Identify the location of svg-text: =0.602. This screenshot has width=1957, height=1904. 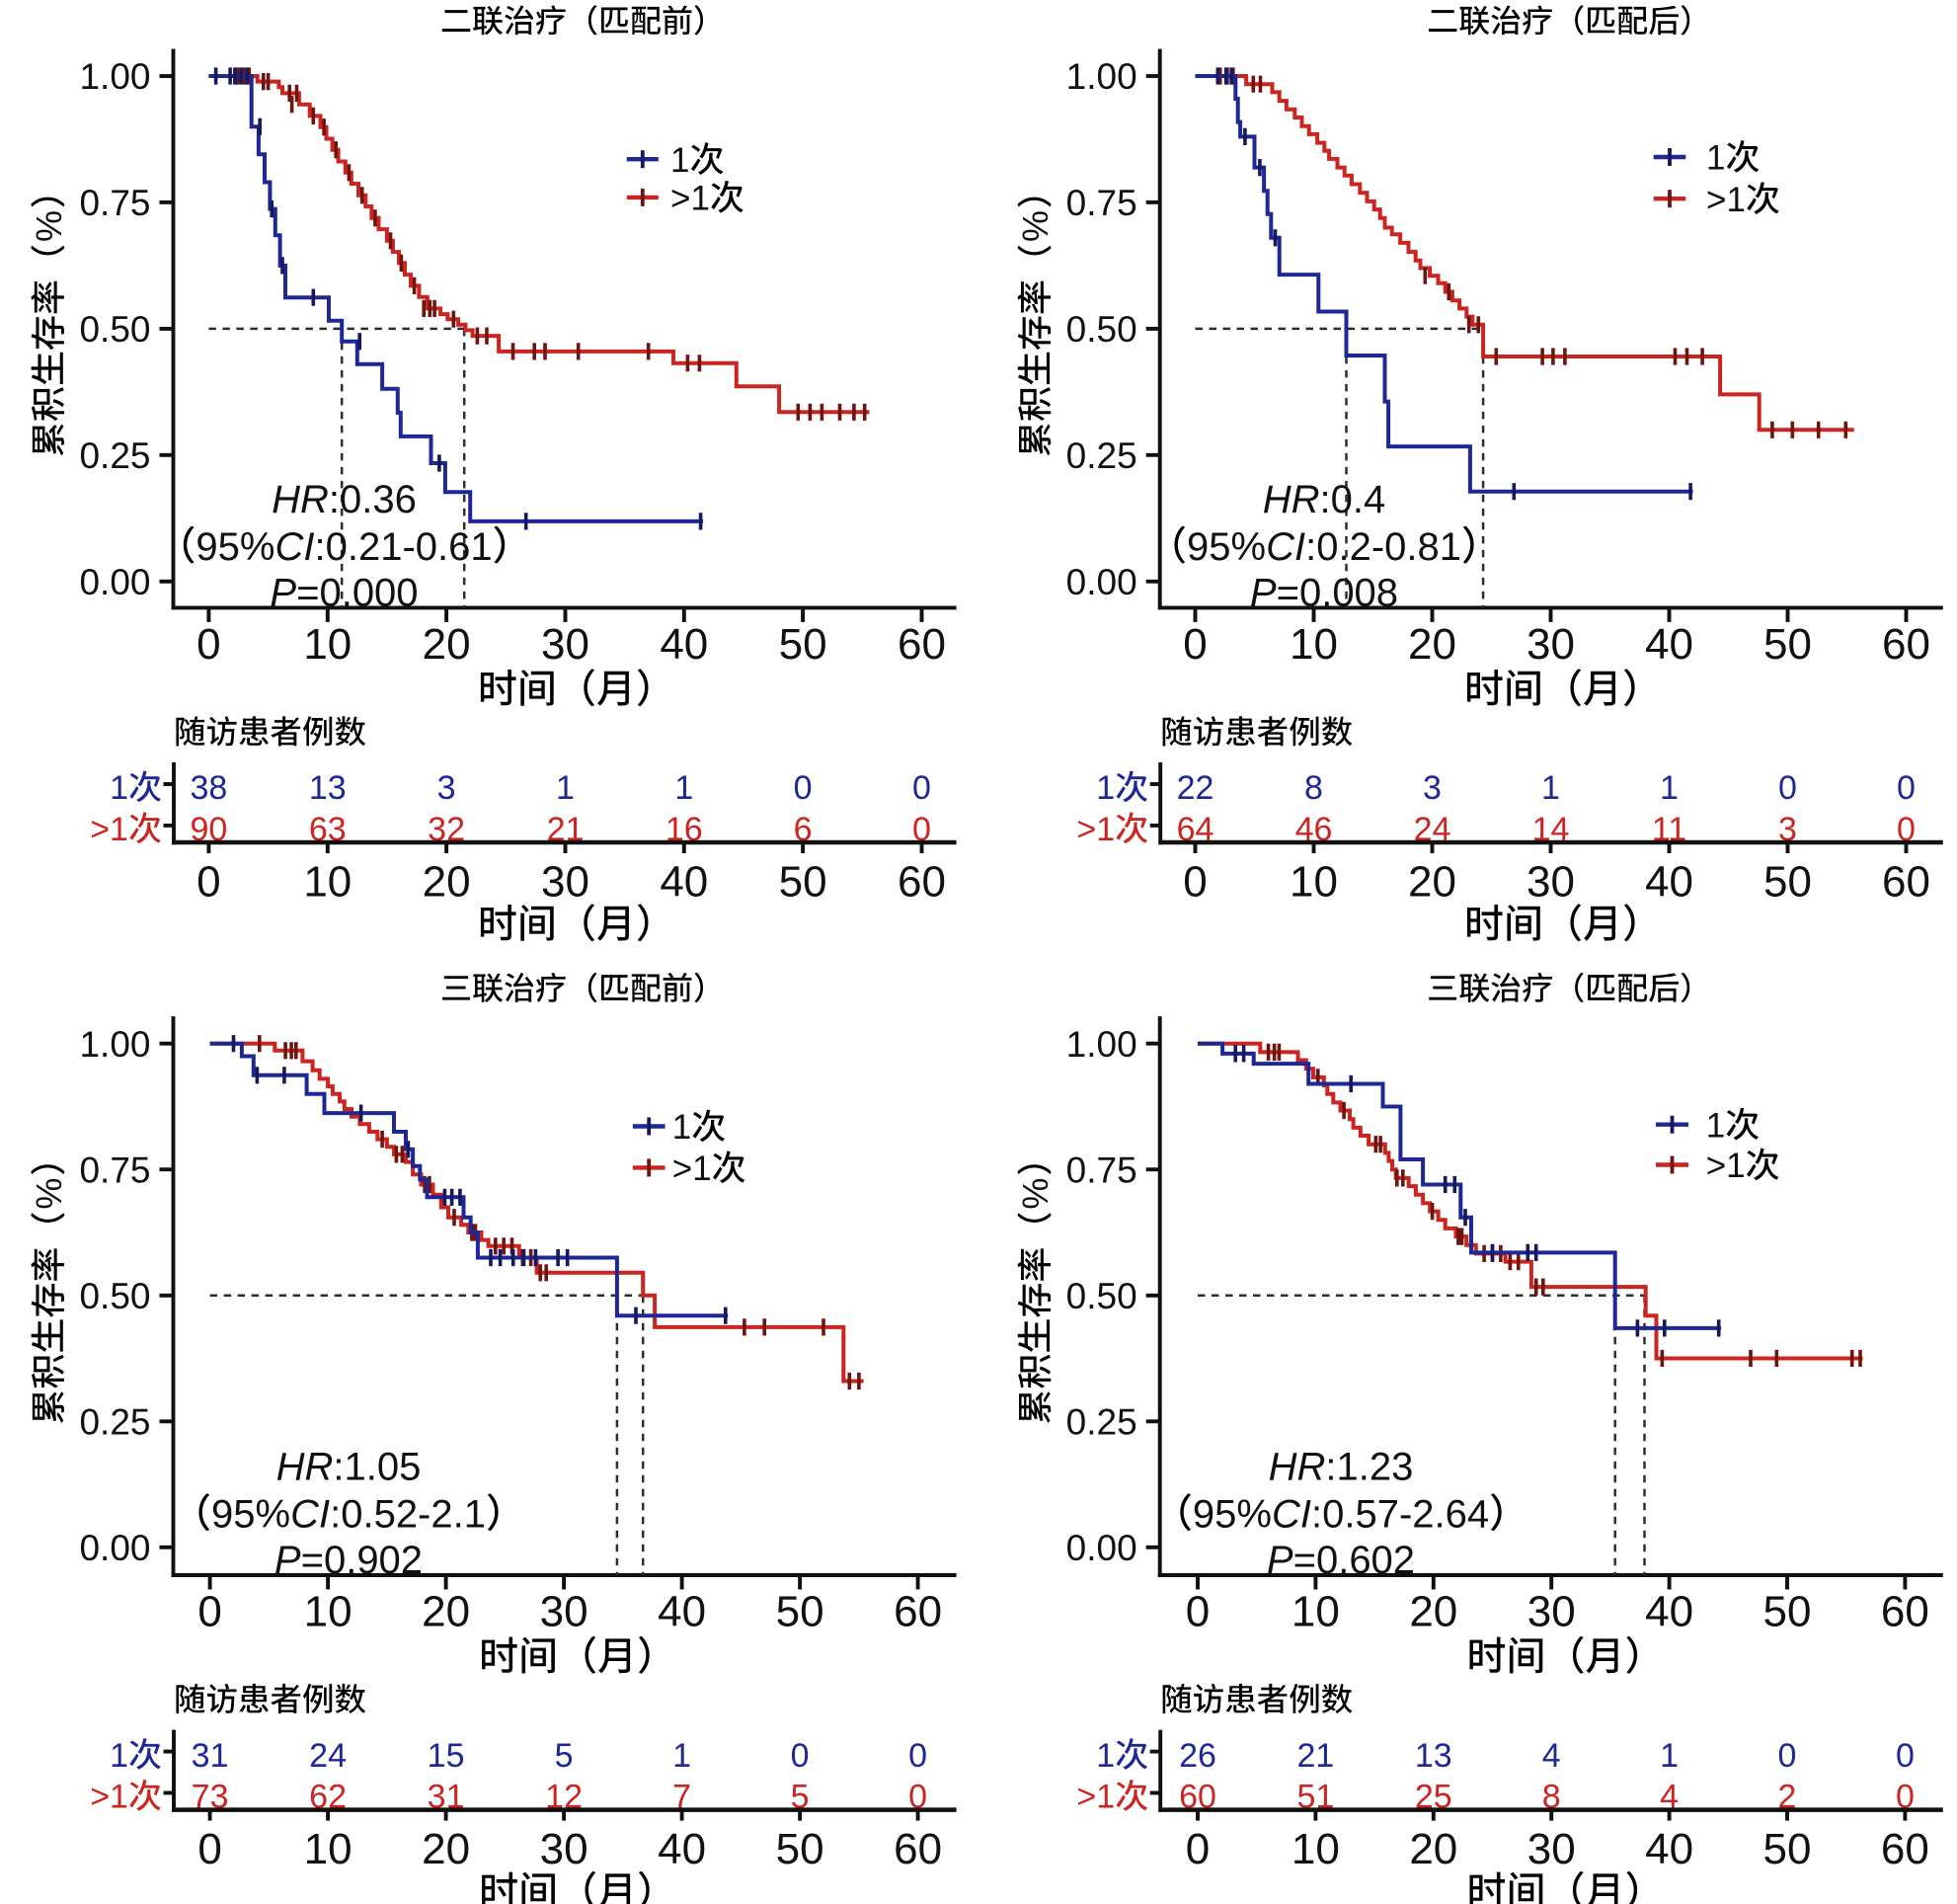
(1354, 1560).